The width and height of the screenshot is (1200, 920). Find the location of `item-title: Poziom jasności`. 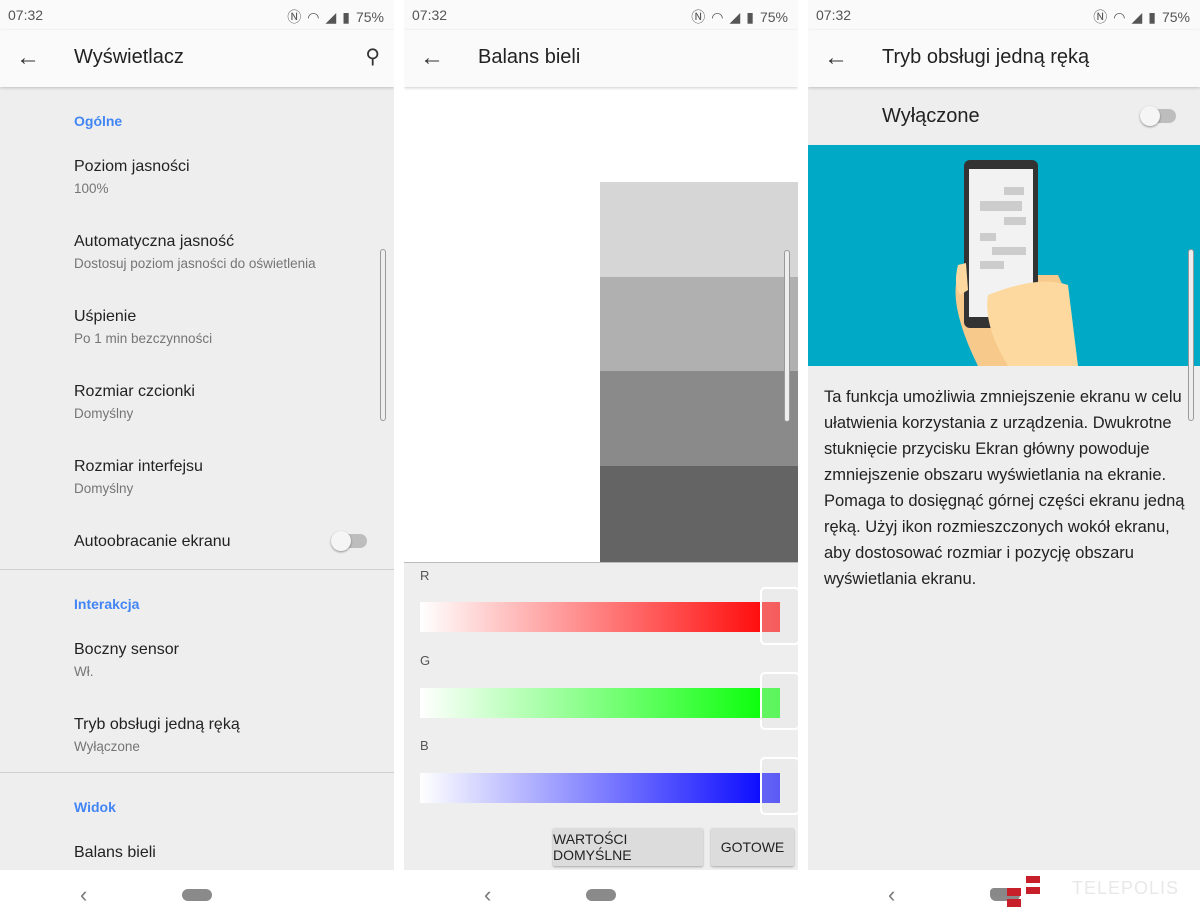

item-title: Poziom jasności is located at coordinates (132, 166).